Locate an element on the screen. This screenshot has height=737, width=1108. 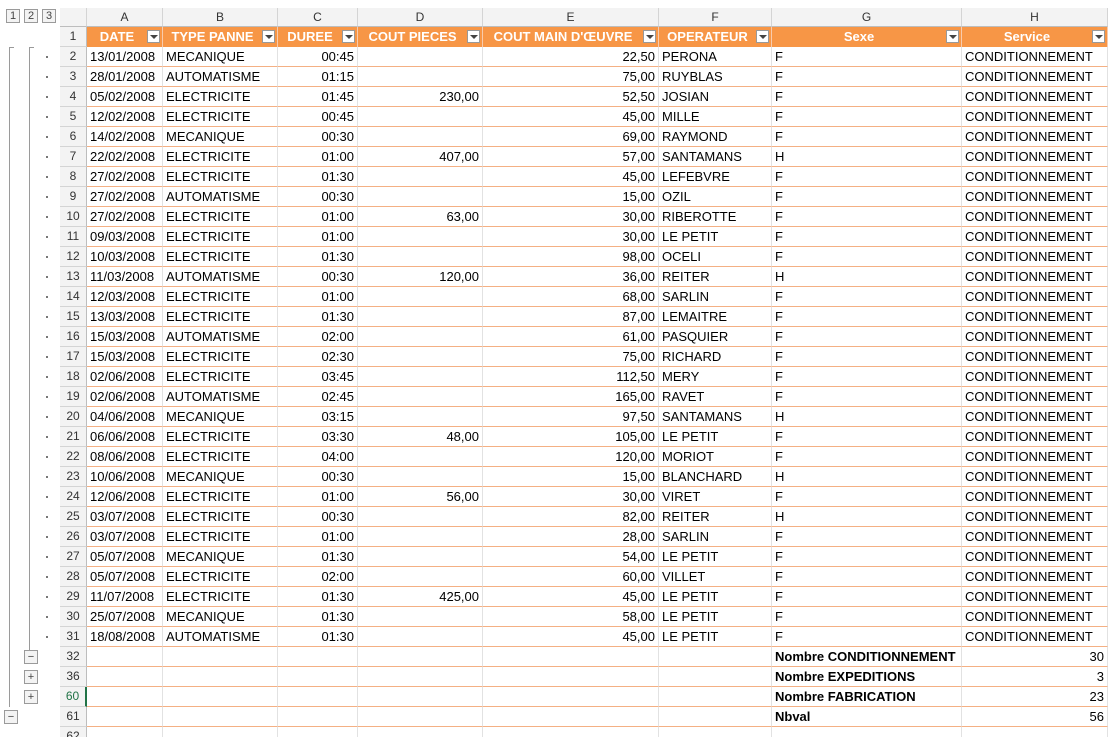
cell: 08/06/2008 is located at coordinates (125, 457).